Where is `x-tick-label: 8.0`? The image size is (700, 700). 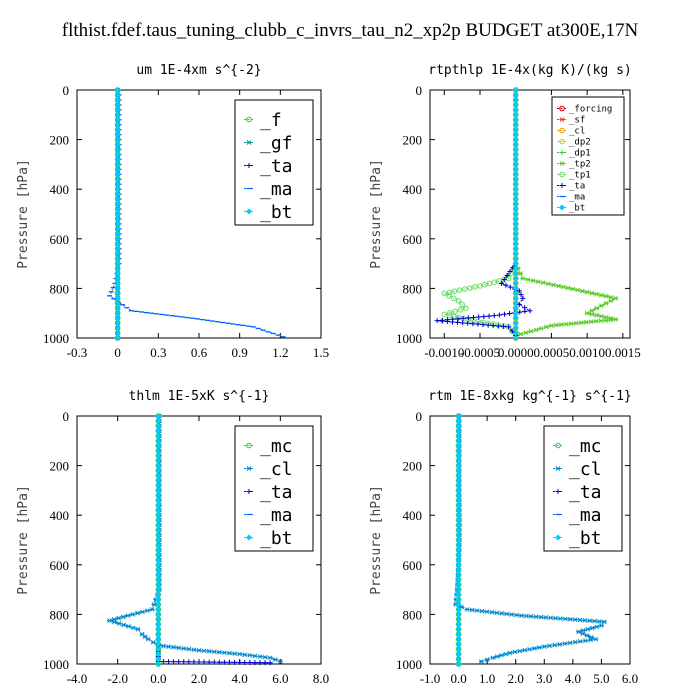 x-tick-label: 8.0 is located at coordinates (321, 678).